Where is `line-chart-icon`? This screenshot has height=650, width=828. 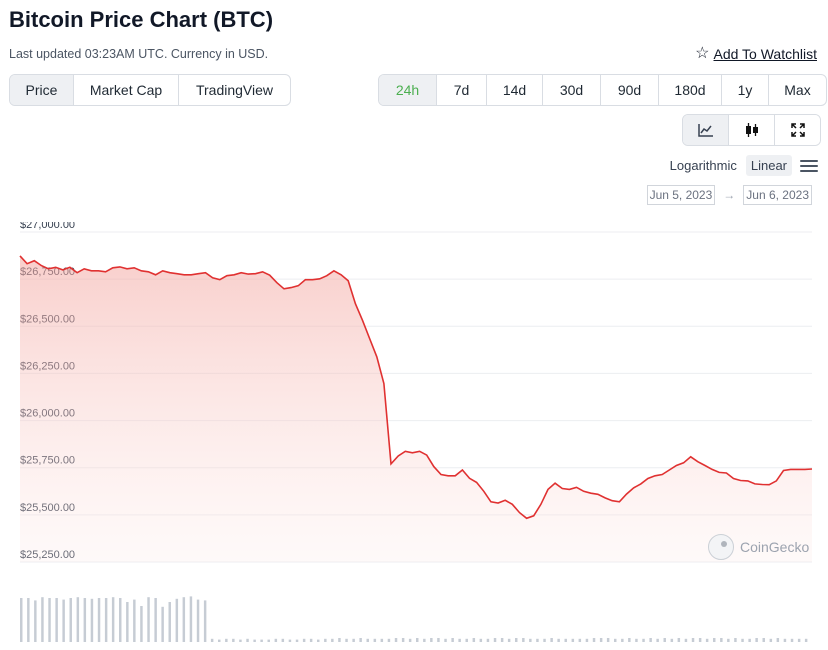 line-chart-icon is located at coordinates (706, 130).